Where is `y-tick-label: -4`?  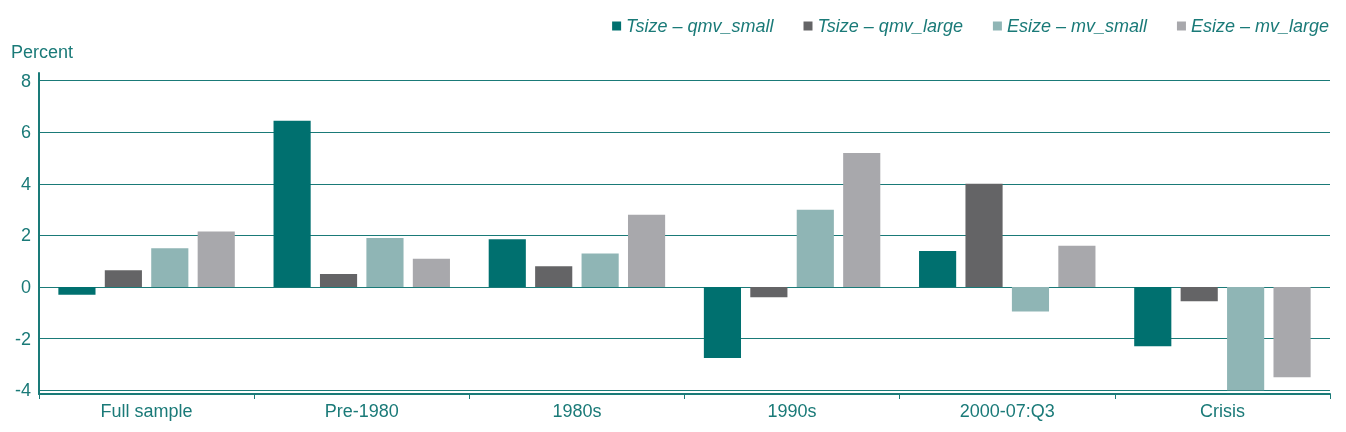
y-tick-label: -4 is located at coordinates (22, 390).